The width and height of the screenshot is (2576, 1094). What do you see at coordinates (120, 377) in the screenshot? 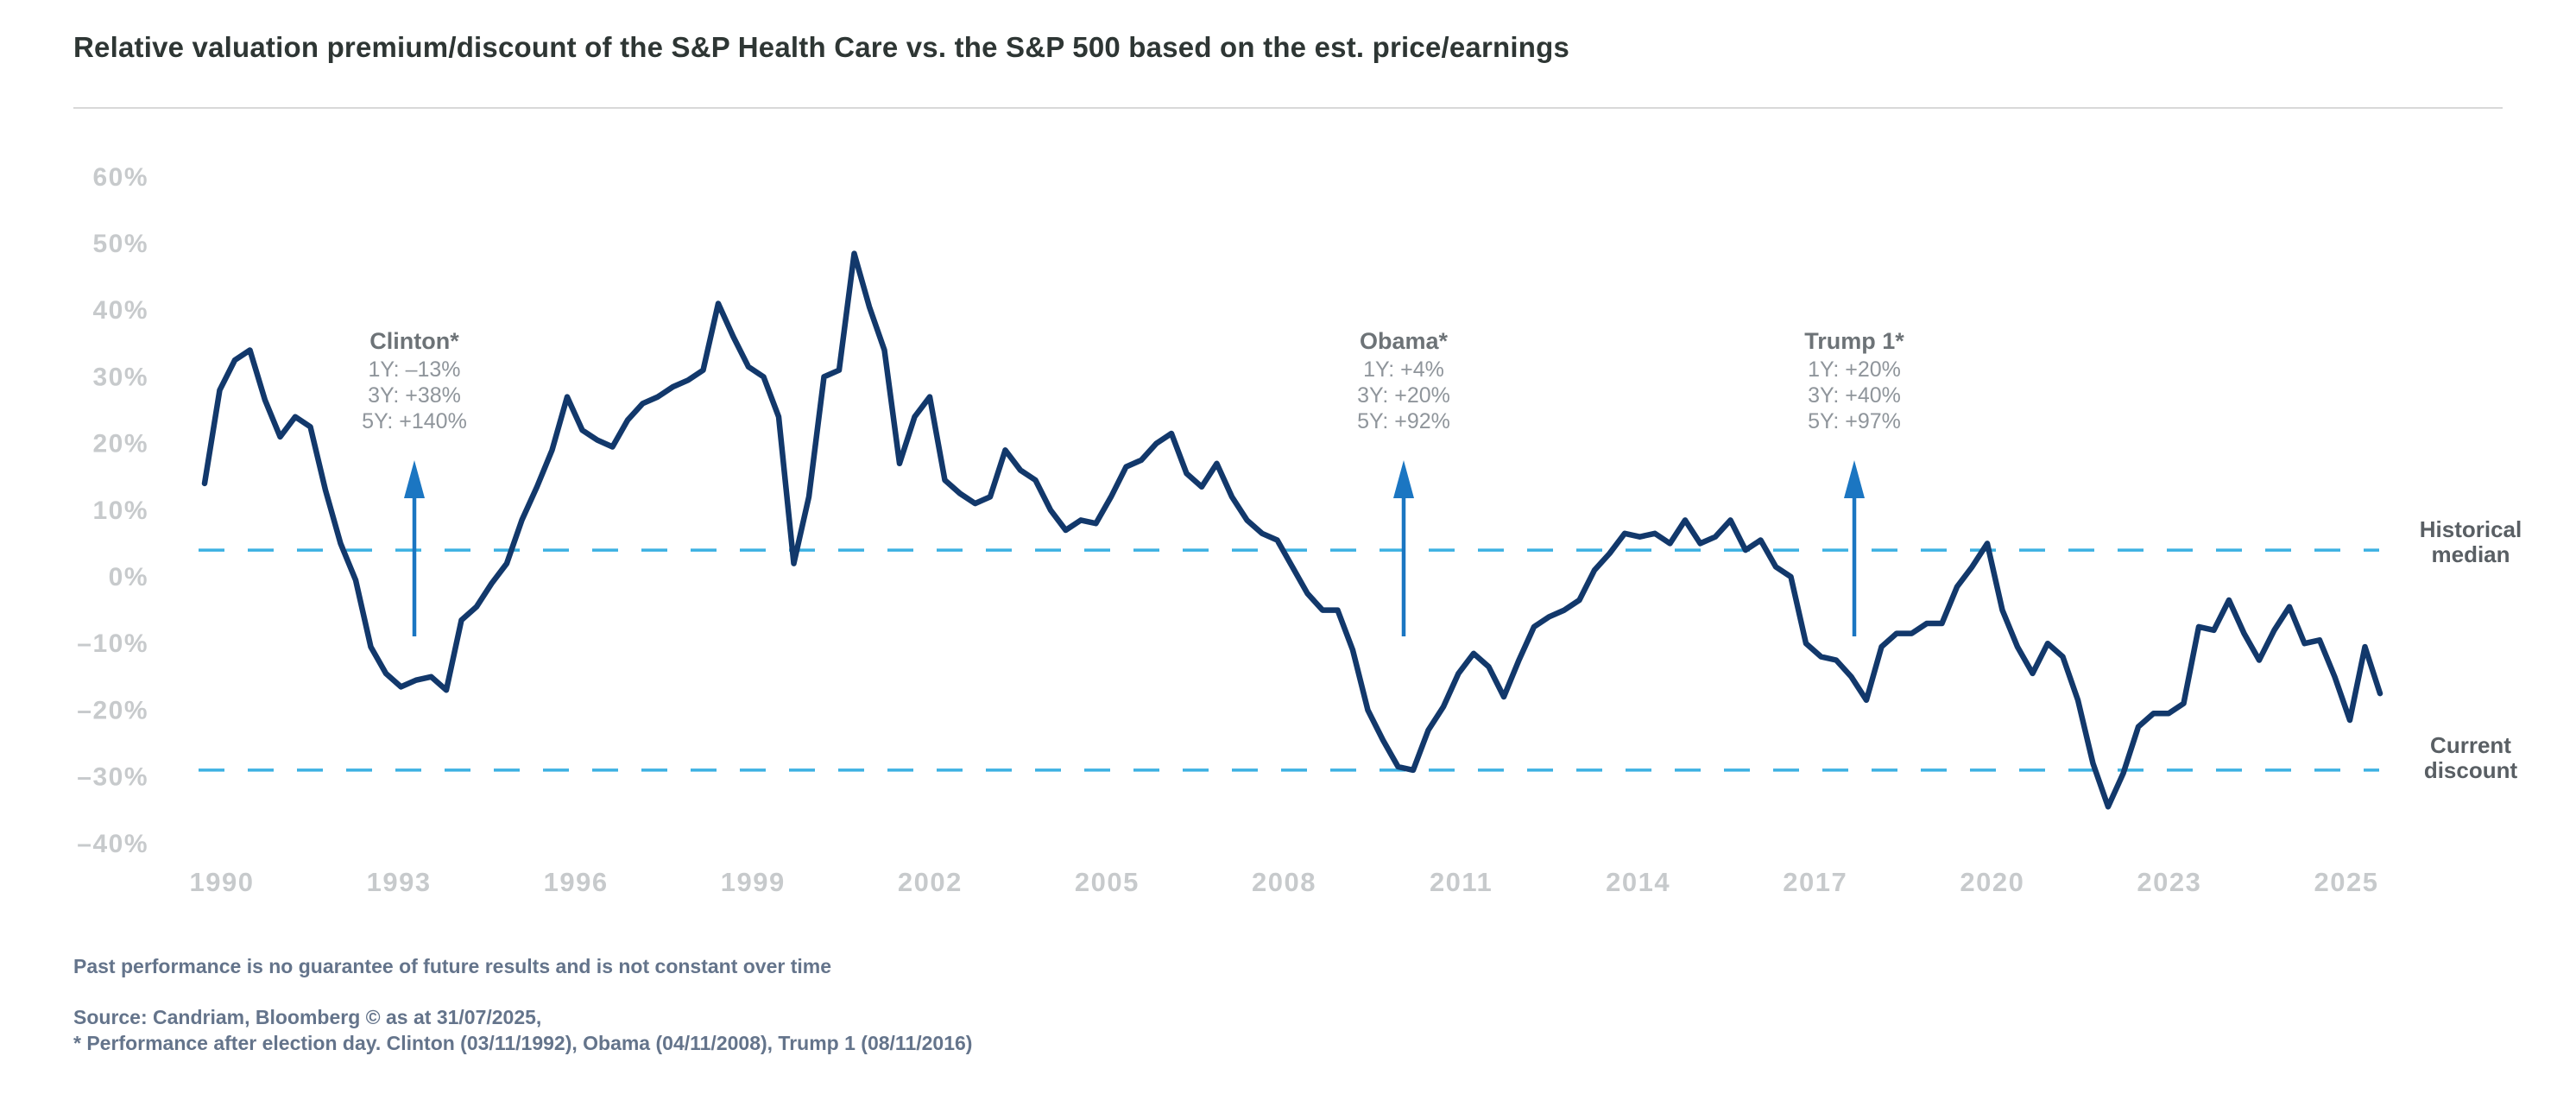
I see `y-axis-tick-label: 30%` at bounding box center [120, 377].